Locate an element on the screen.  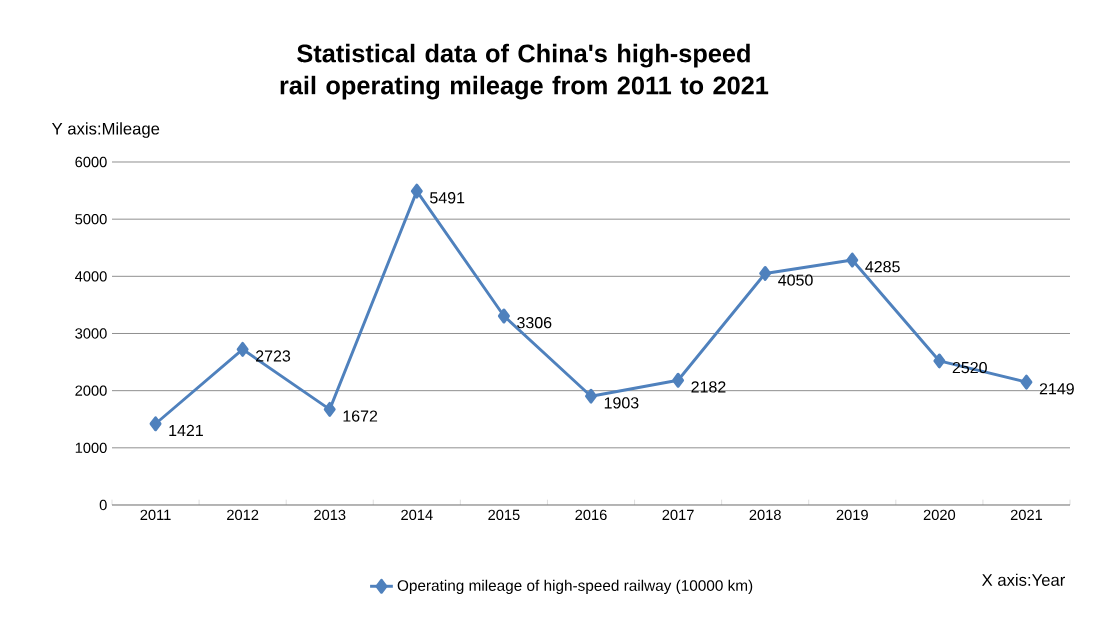
data-label: 2723 is located at coordinates (273, 356).